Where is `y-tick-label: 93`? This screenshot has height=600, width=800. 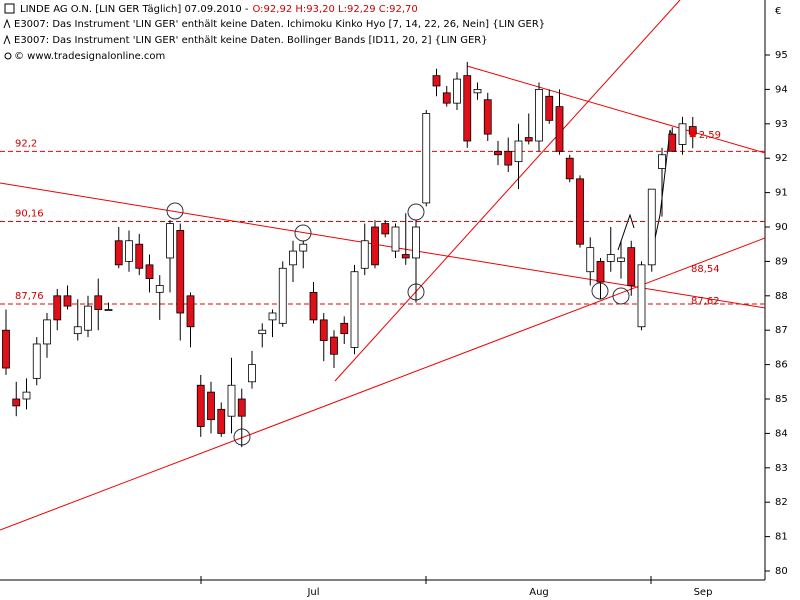
y-tick-label: 93 is located at coordinates (781, 124).